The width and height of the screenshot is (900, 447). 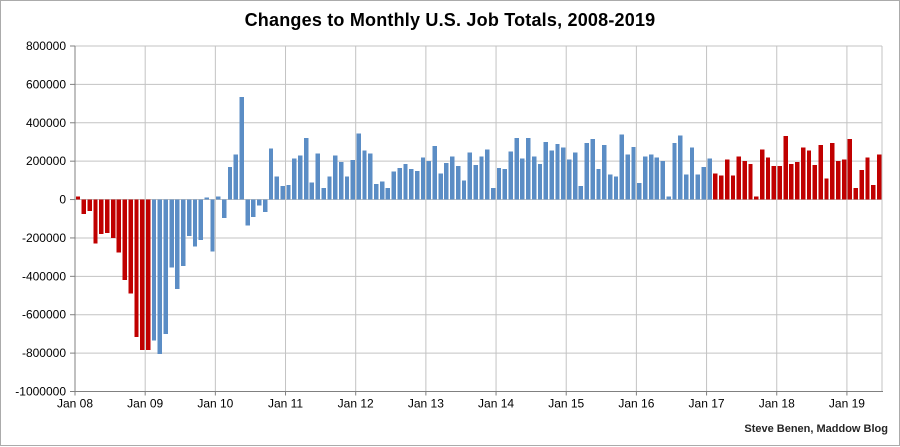 I want to click on bar-2012-May, so click(x=382, y=190).